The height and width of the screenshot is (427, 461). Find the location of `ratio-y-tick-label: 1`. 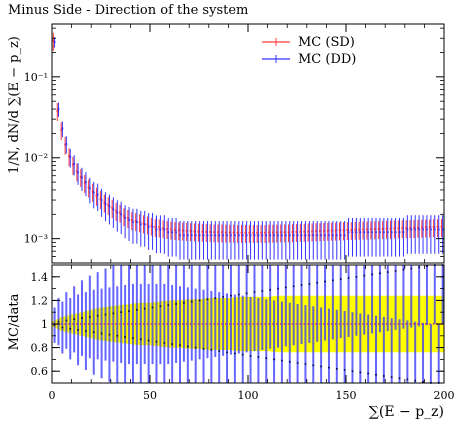

ratio-y-tick-label: 1 is located at coordinates (44, 324).